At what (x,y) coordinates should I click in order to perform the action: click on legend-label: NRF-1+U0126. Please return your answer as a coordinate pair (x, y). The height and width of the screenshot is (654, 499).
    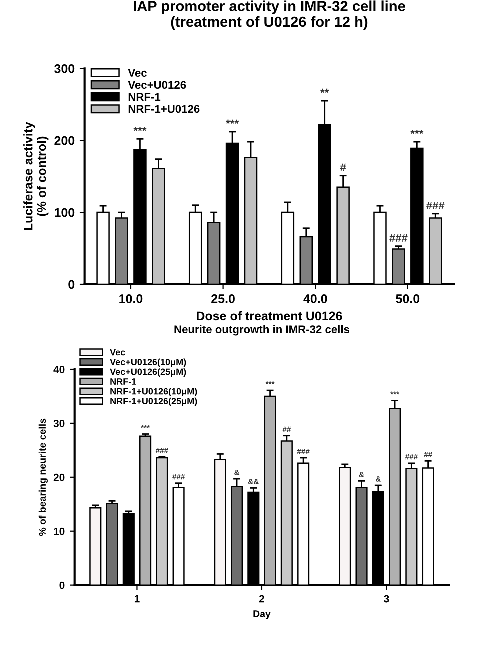
    Looking at the image, I should click on (164, 109).